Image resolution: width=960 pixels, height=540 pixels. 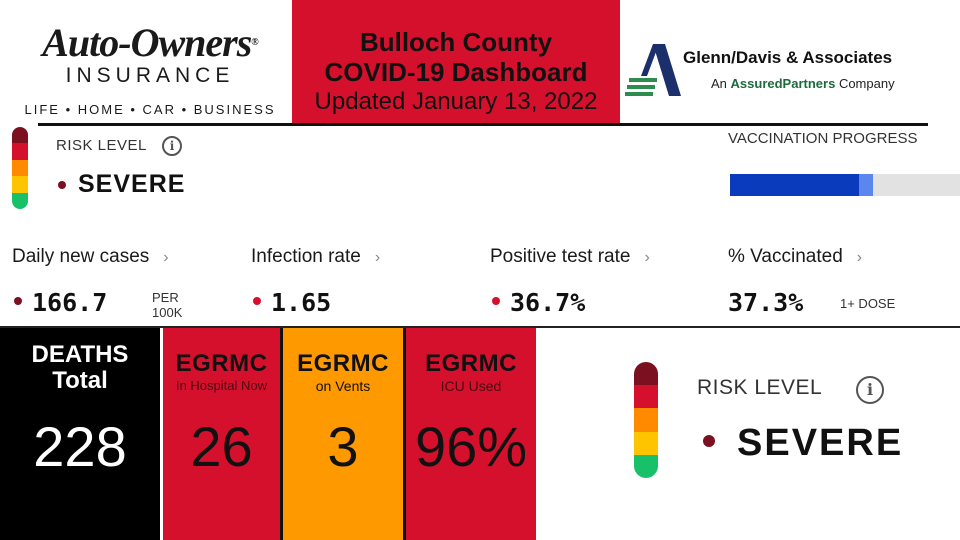 What do you see at coordinates (803, 443) in the screenshot?
I see `risk-level-value-large: SEVERE` at bounding box center [803, 443].